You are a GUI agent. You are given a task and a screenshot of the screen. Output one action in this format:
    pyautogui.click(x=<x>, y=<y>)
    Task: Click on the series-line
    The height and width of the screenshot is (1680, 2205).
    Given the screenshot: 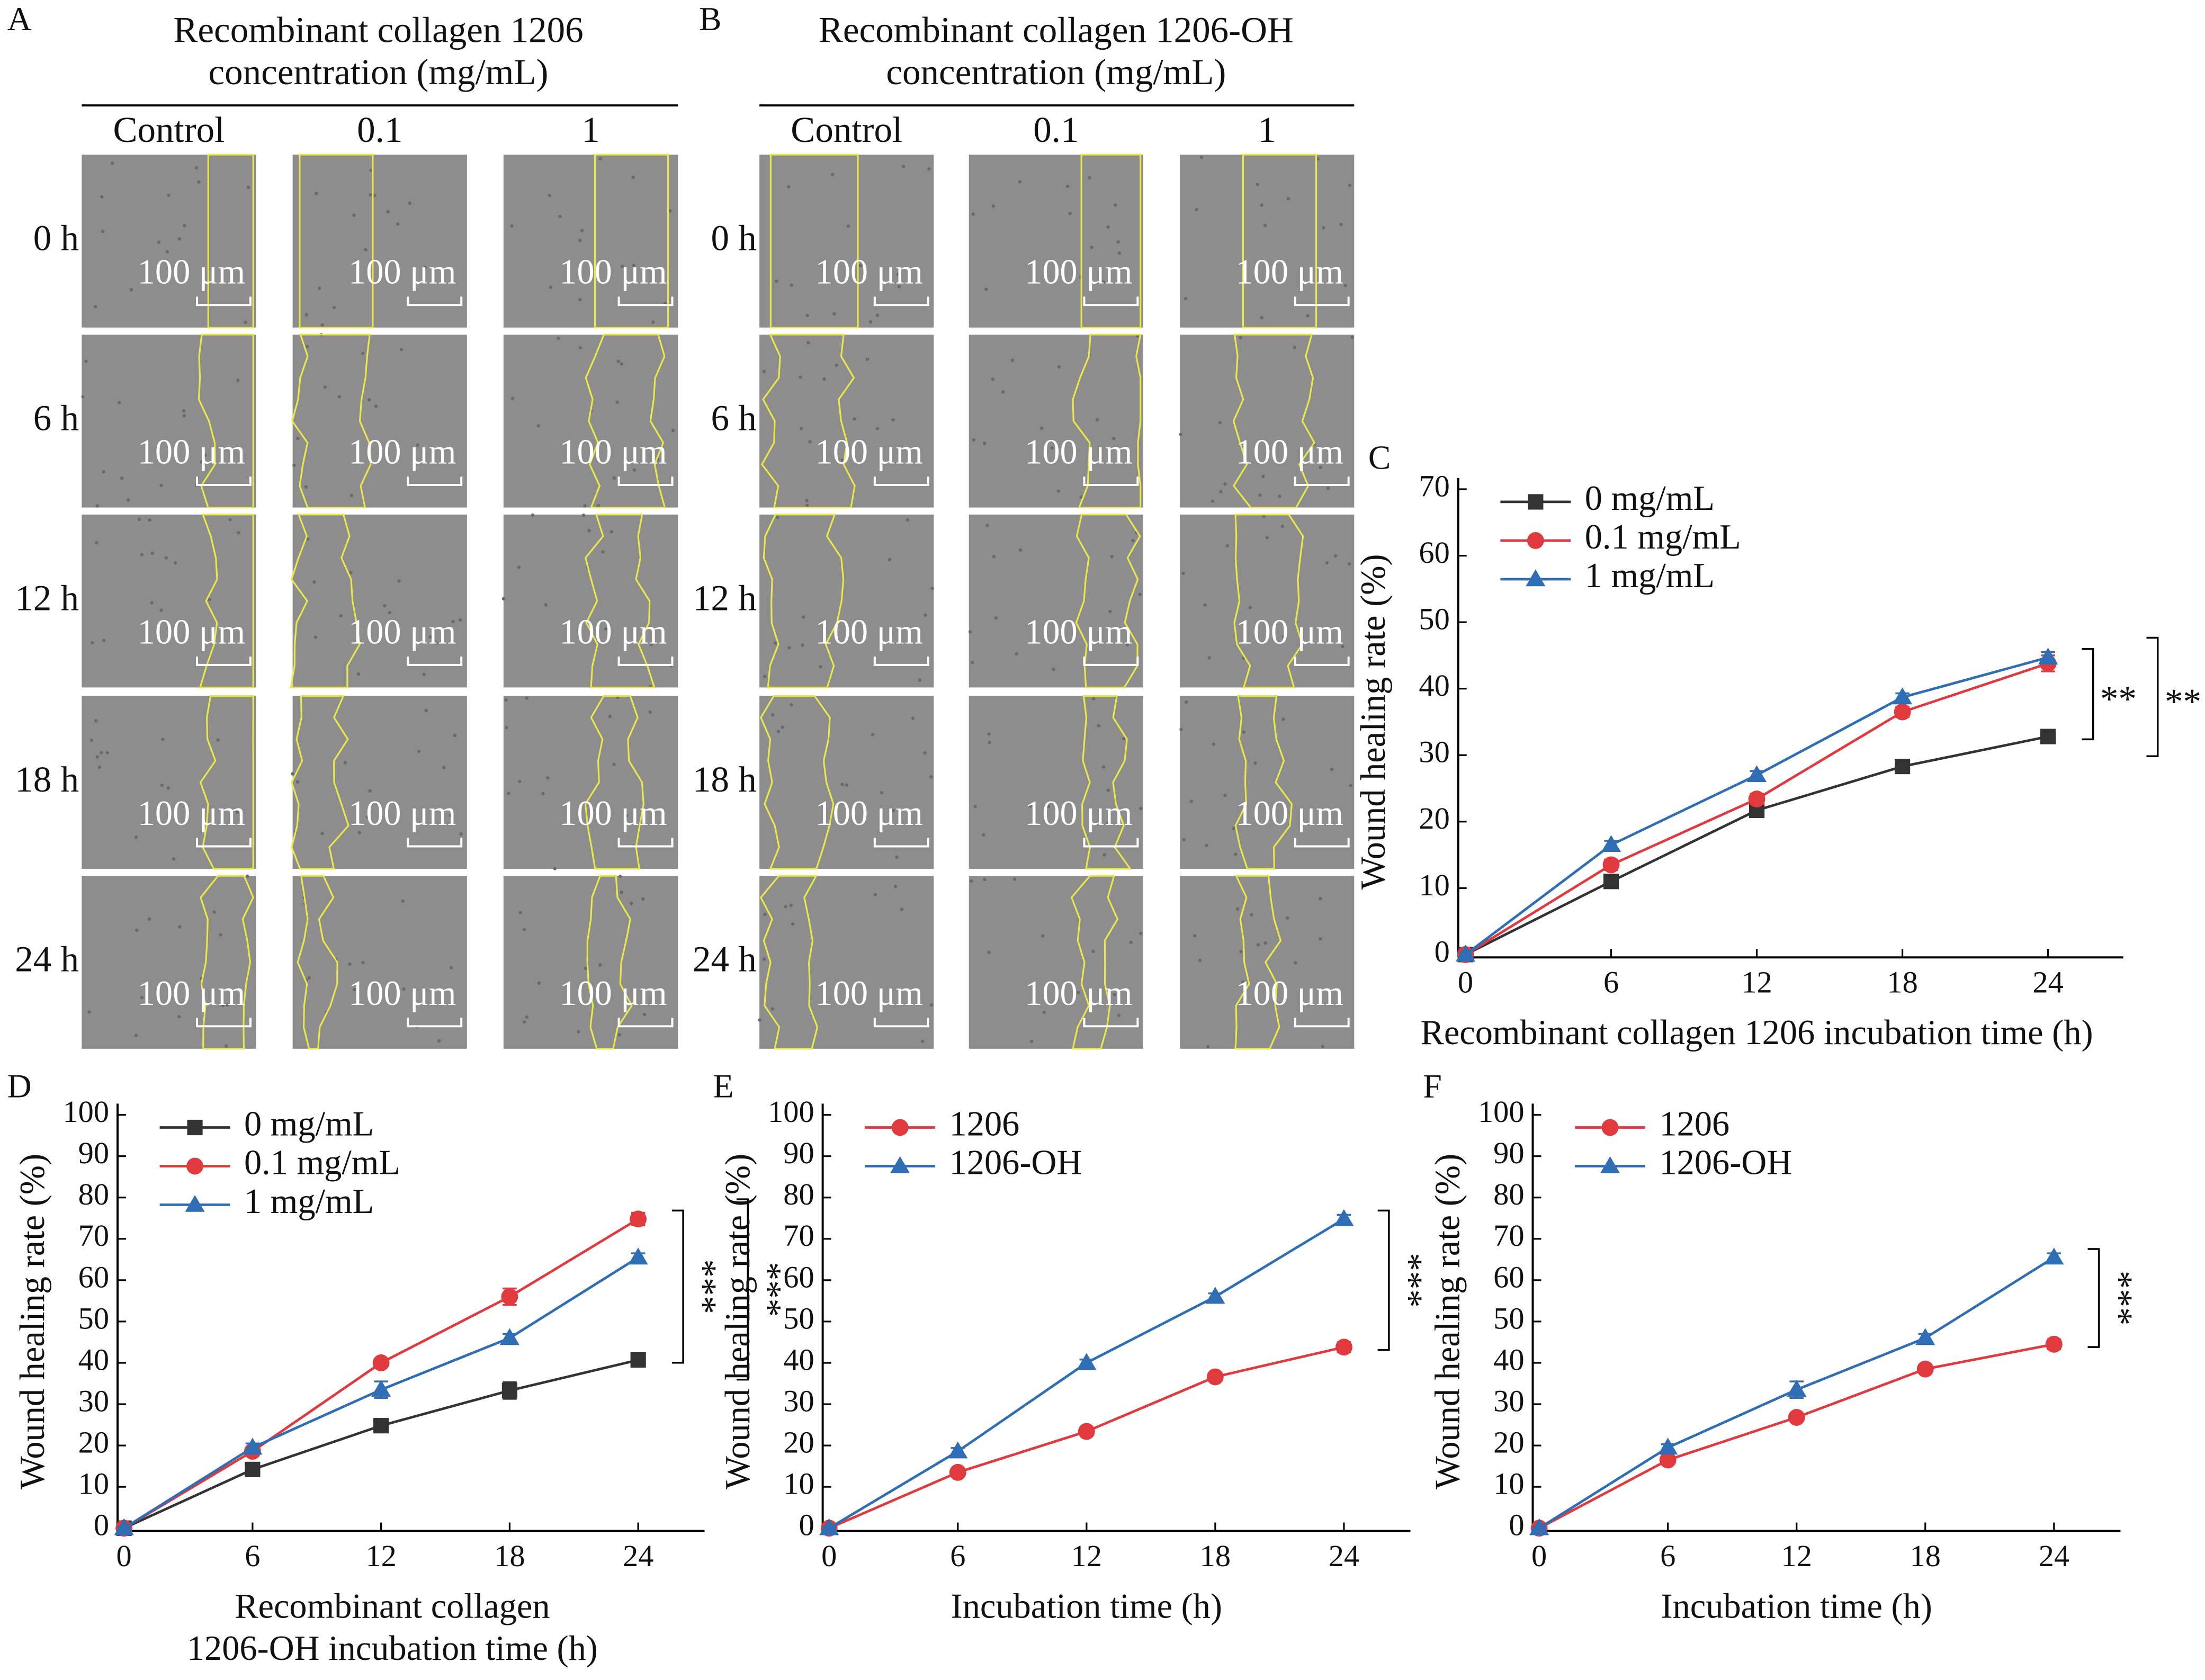 What is the action you would take?
    pyautogui.click(x=1086, y=1374)
    